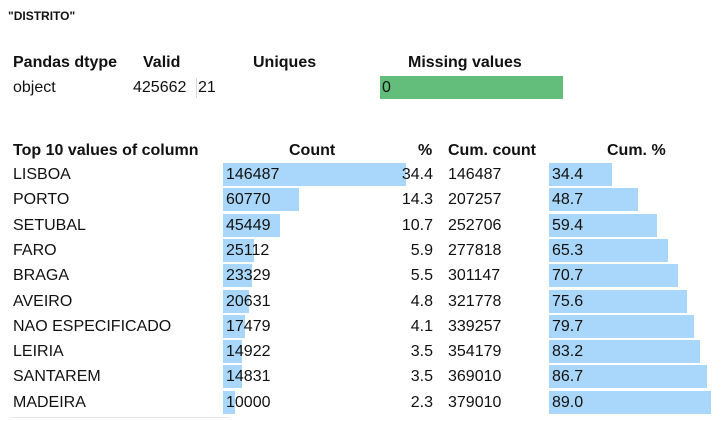 This screenshot has height=421, width=722. I want to click on column-title: "DISTRITO", so click(42, 16).